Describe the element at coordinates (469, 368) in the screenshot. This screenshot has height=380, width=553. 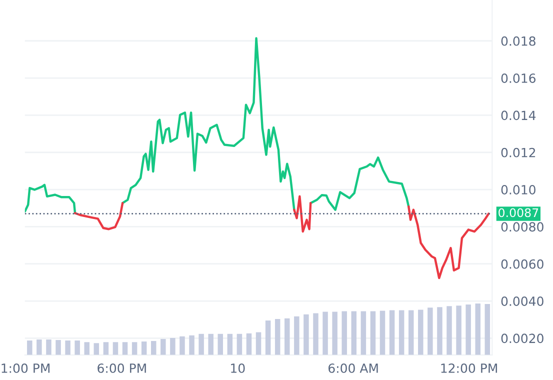
I see `x-tick-label: 12:00 PM` at that location.